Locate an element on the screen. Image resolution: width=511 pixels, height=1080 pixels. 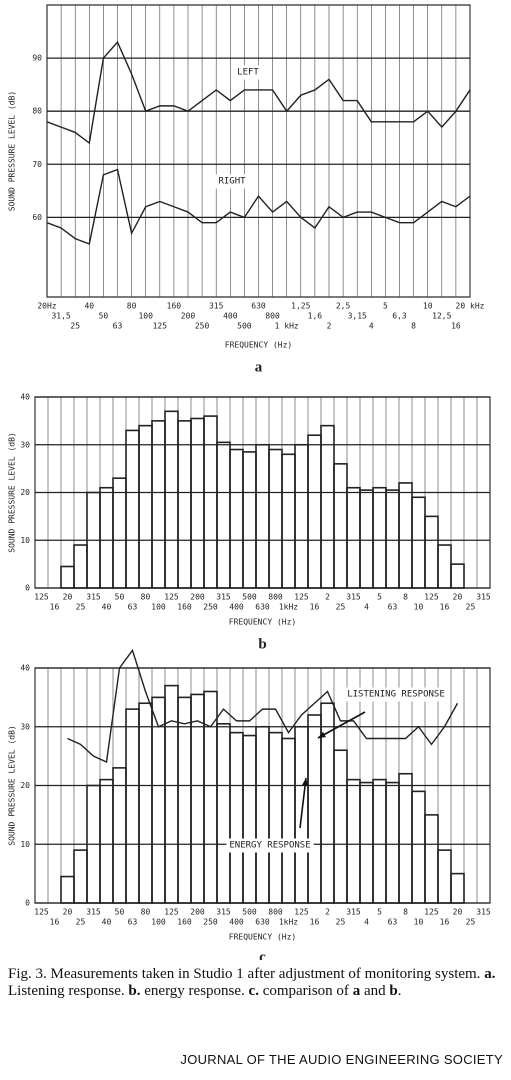
caption-text: comparison of is located at coordinates (305, 991).